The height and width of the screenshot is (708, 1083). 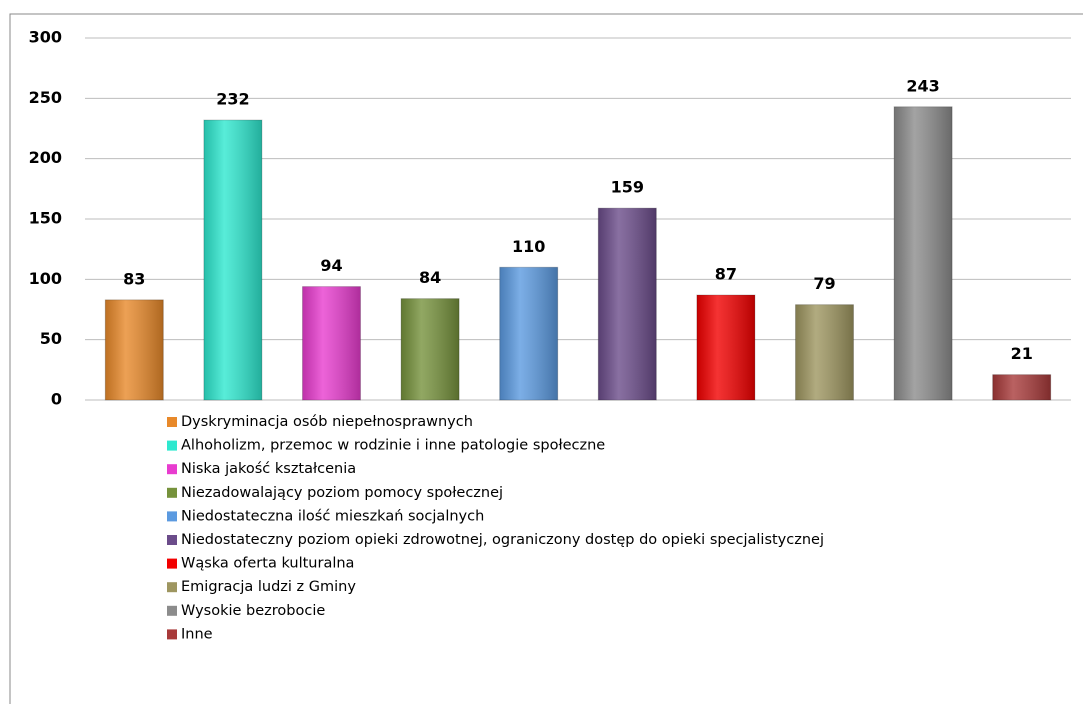 What do you see at coordinates (197, 634) in the screenshot?
I see `legend-label: Inne` at bounding box center [197, 634].